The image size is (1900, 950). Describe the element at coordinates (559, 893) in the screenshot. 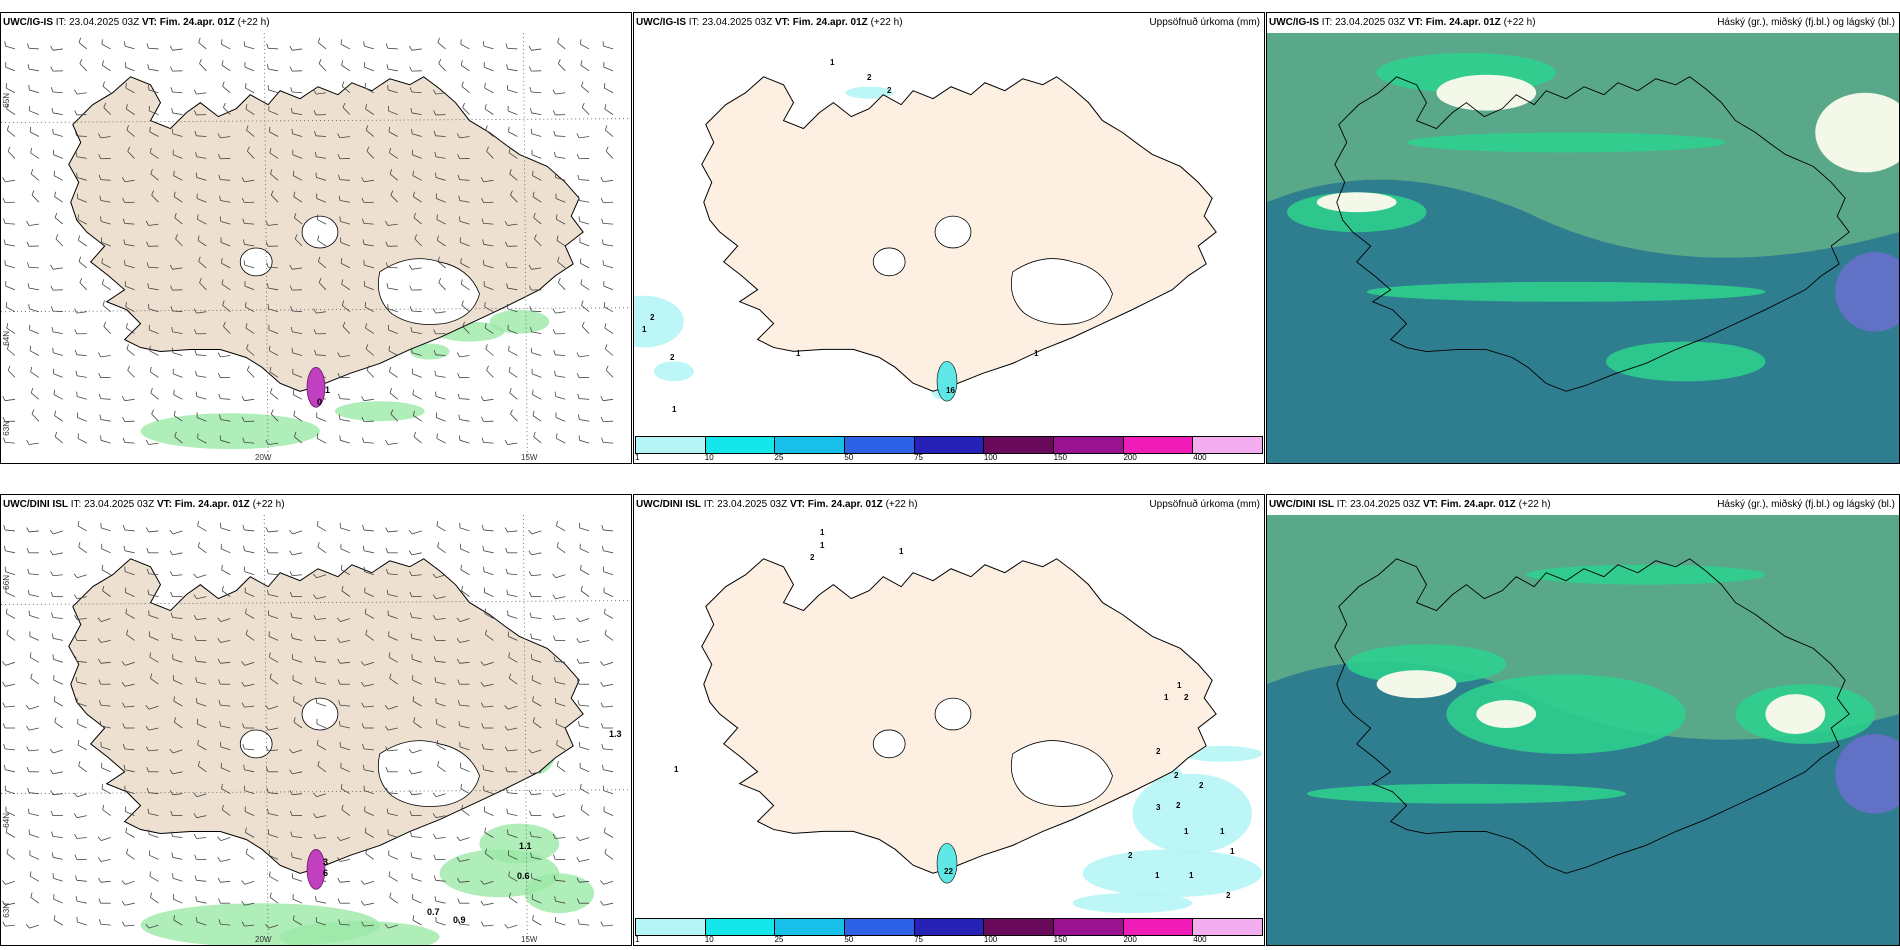

I see `precip-area` at that location.